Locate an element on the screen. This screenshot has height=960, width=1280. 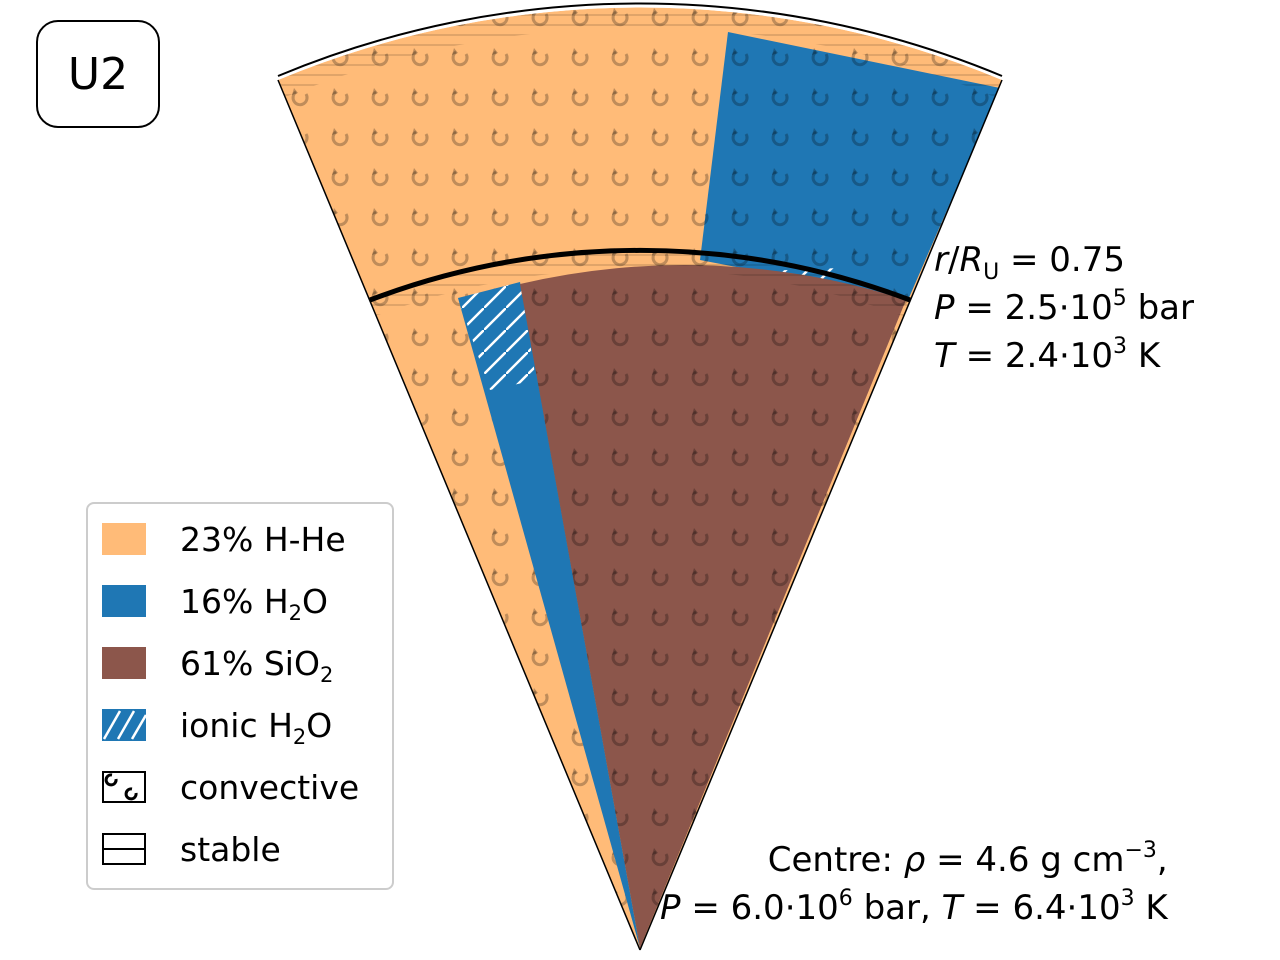
boundary-pressure-line: P = 2.5·105 bar is located at coordinates (1064, 307).